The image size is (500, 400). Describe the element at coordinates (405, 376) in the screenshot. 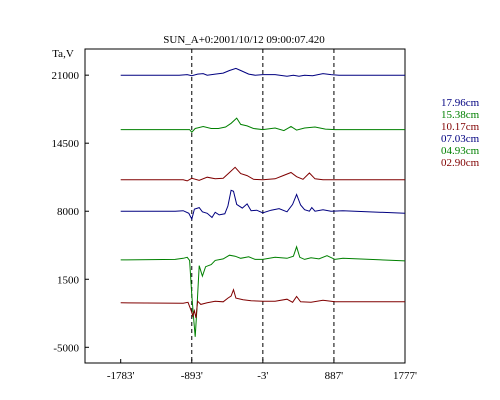

I see `x-tick-label: 1777'` at that location.